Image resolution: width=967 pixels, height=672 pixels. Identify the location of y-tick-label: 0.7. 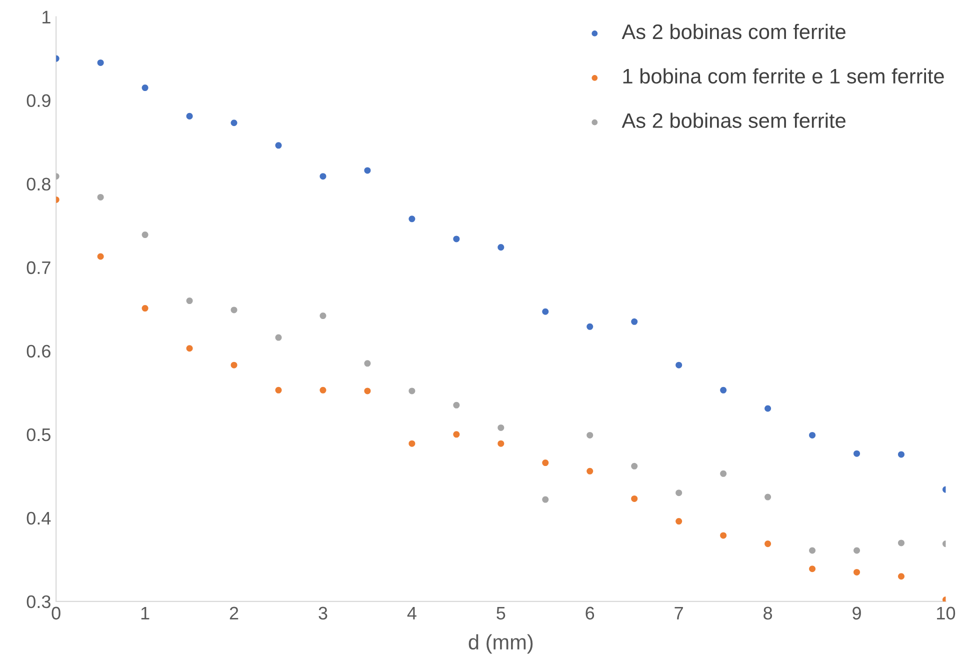
(38, 267).